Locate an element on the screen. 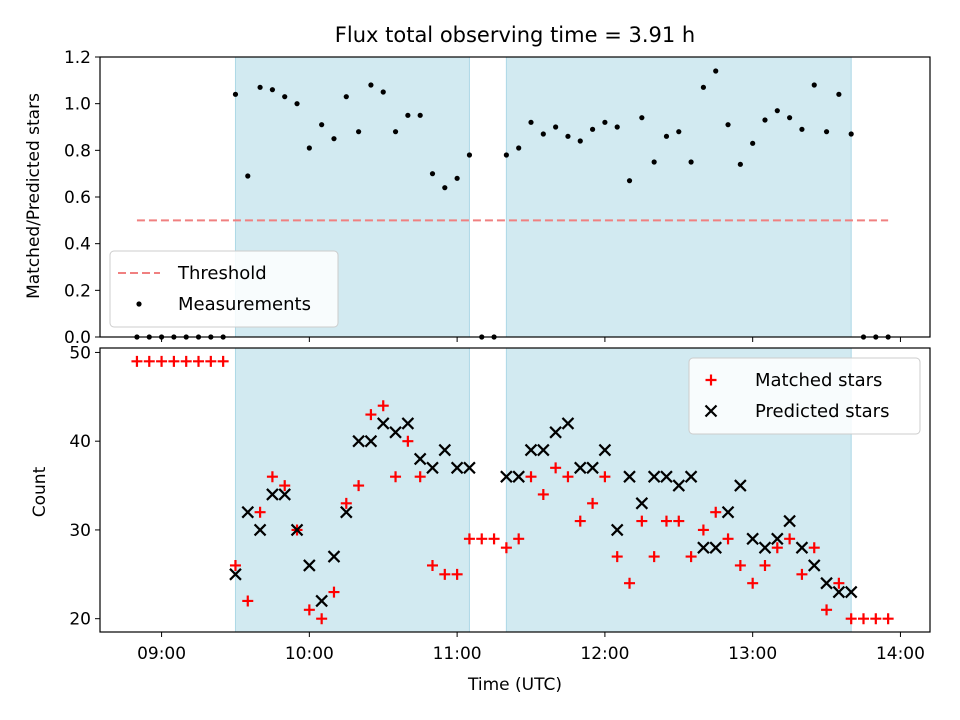 This screenshot has height=720, width=960. y-tick-label: 0.4 is located at coordinates (77, 245).